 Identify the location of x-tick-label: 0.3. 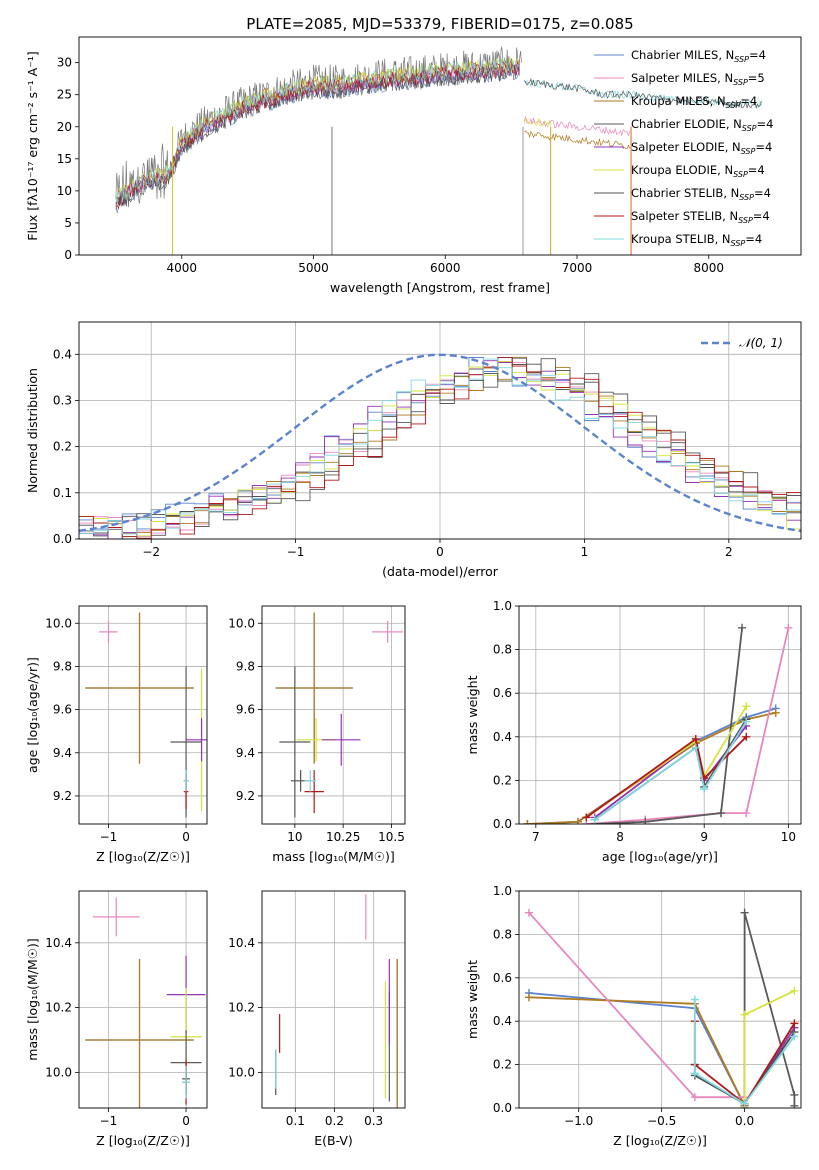
(373, 1121).